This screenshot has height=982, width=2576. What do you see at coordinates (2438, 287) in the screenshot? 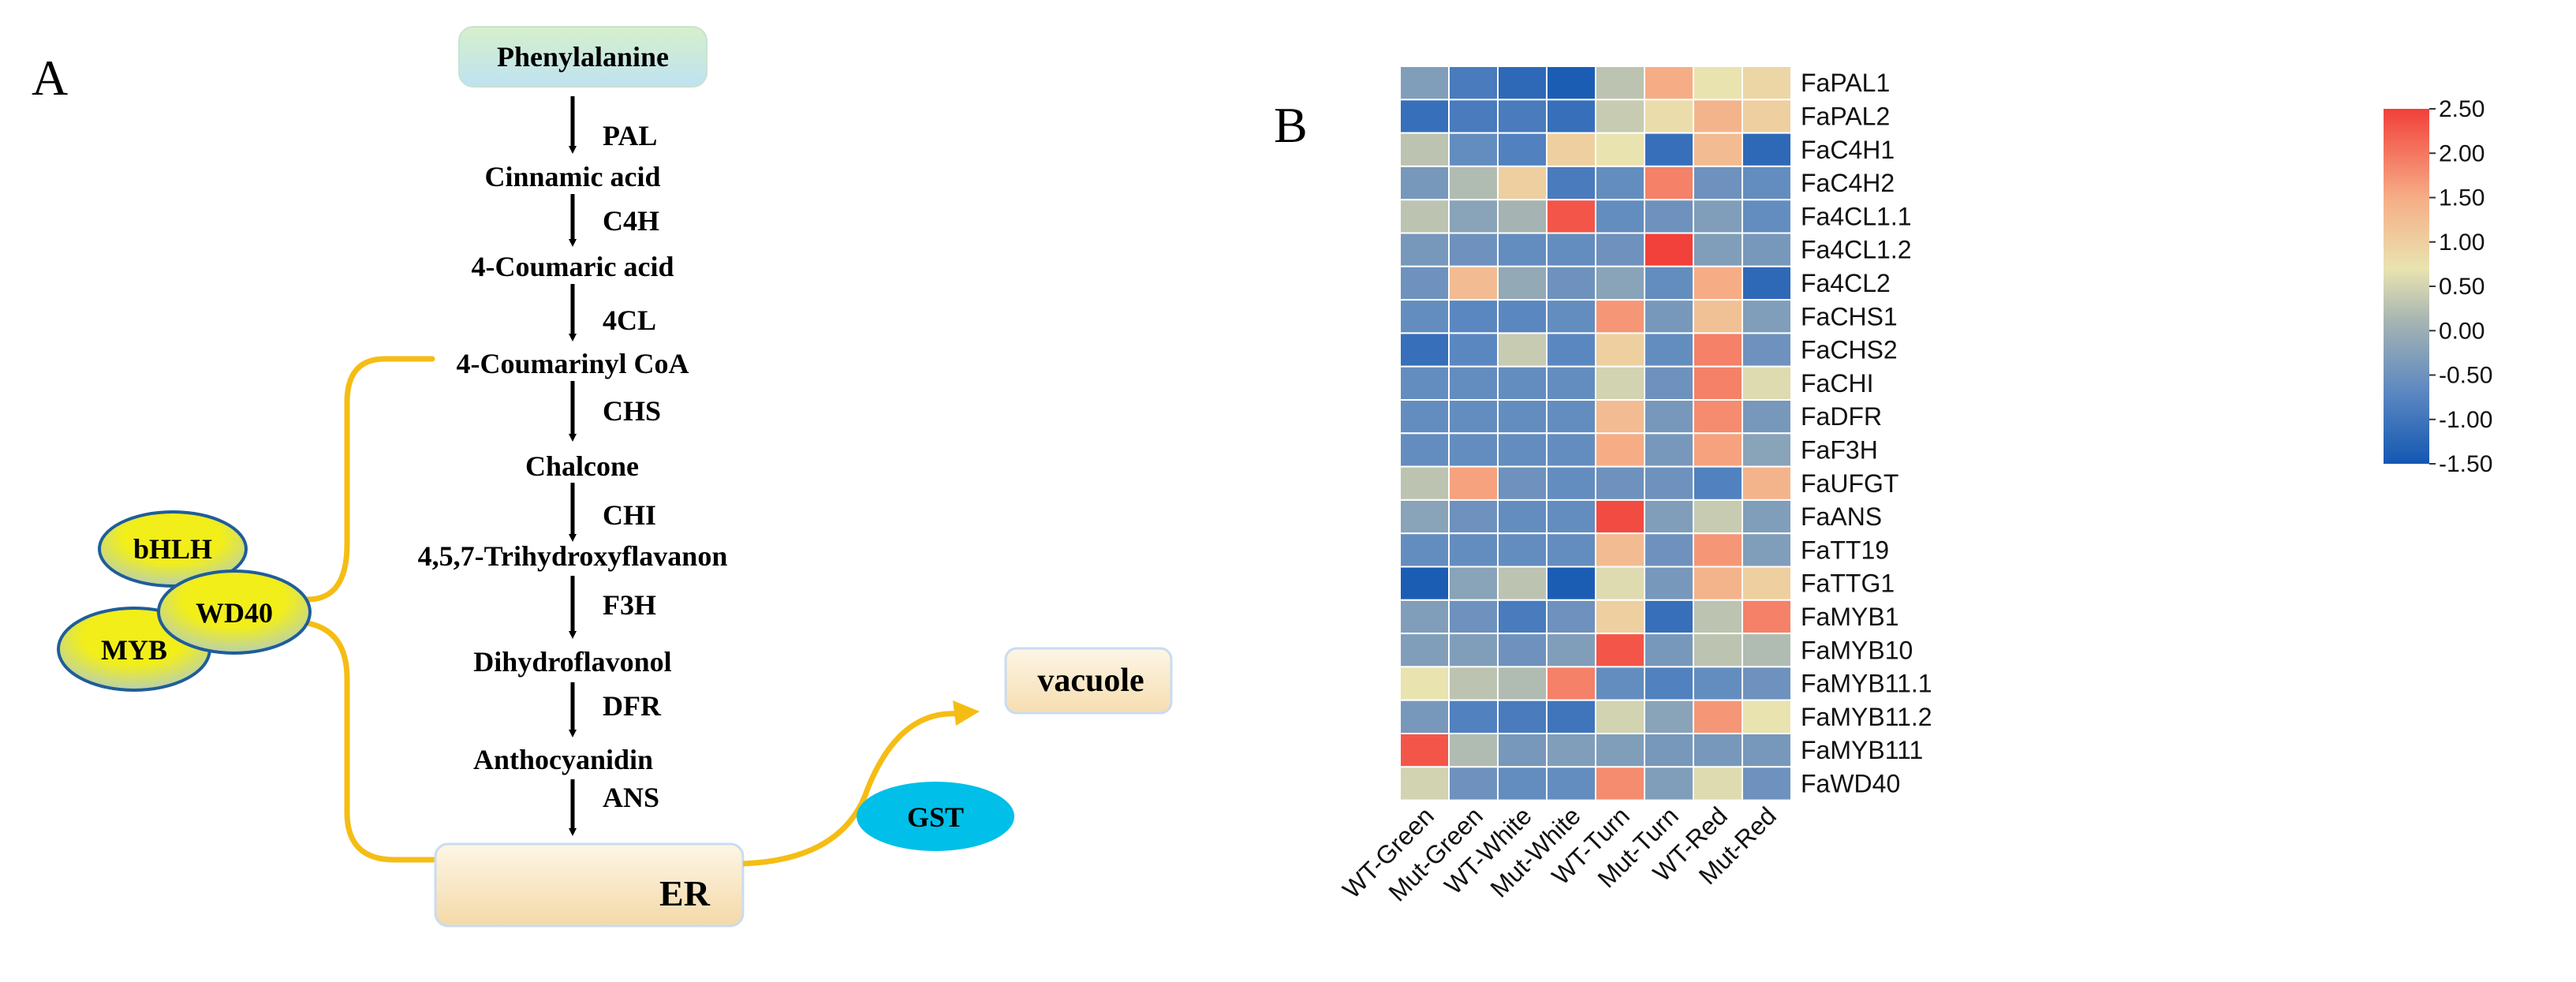
I see `colorbar: 2.50 2.00 1.50 1.00 0.50 0.00 -0.50 -1.00 -1.50` at bounding box center [2438, 287].